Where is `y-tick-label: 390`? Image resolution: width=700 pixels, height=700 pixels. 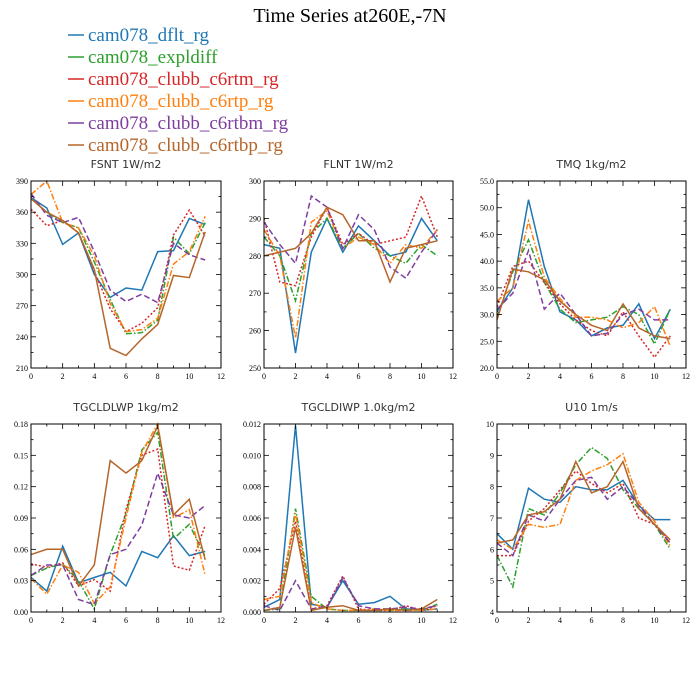 y-tick-label: 390 is located at coordinates (22, 181).